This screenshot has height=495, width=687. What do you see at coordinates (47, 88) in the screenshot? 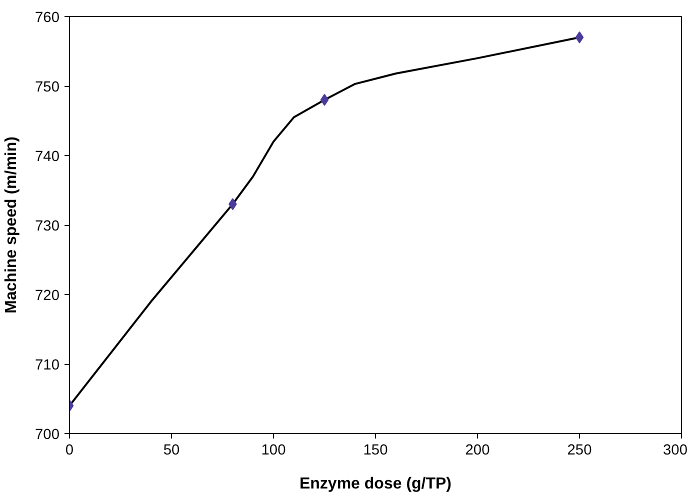
I see `y-tick-label: 750` at bounding box center [47, 88].